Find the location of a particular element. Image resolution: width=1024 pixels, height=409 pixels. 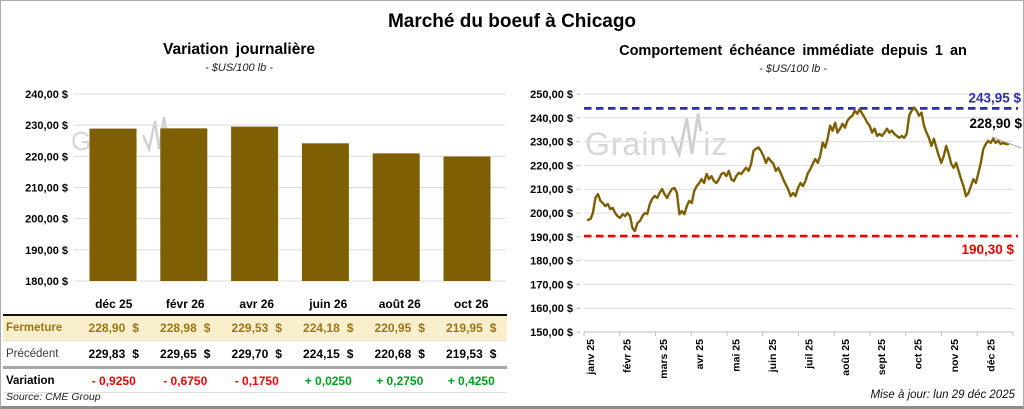

table-cell: - 0,9250 is located at coordinates (114, 381).